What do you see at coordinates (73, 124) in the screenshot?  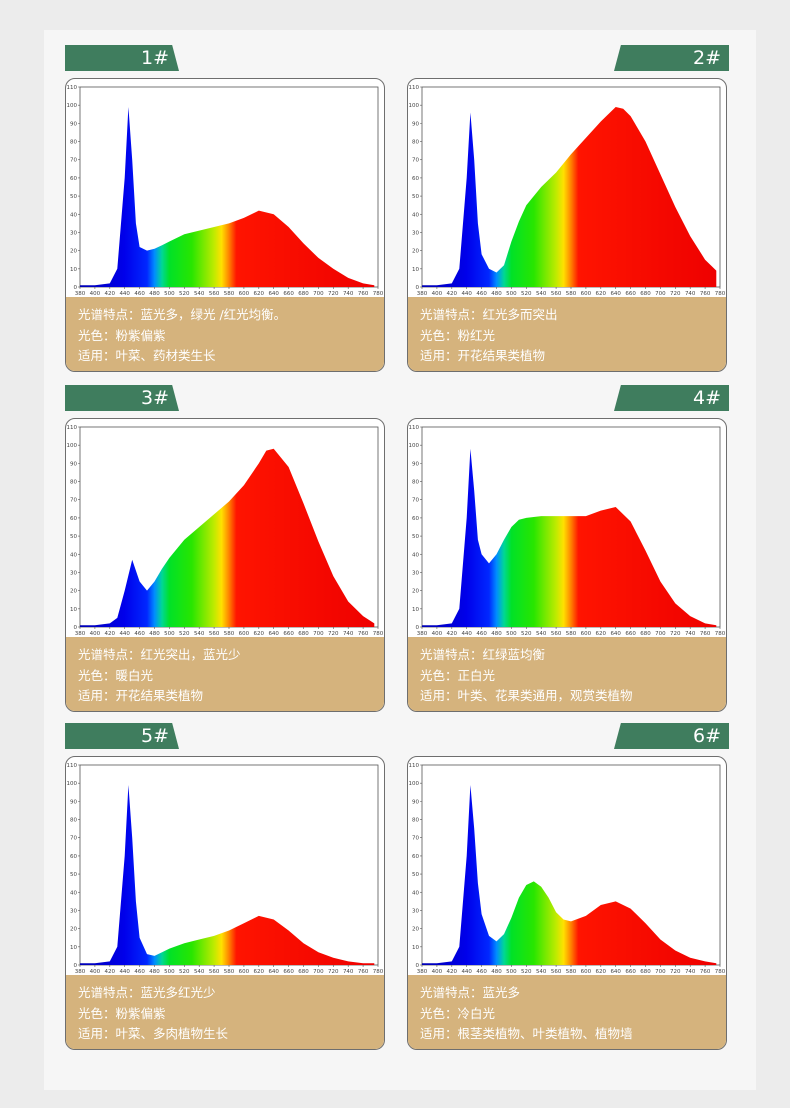 I see `y-tick-label: 90` at bounding box center [73, 124].